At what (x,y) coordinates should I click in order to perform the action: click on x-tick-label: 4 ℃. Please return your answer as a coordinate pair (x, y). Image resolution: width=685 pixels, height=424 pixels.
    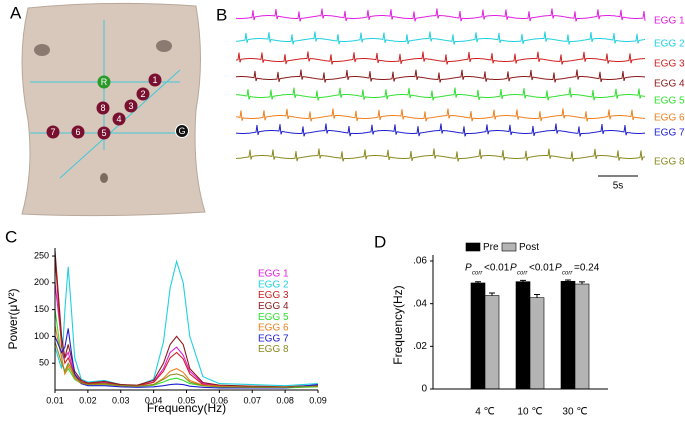
    Looking at the image, I should click on (485, 412).